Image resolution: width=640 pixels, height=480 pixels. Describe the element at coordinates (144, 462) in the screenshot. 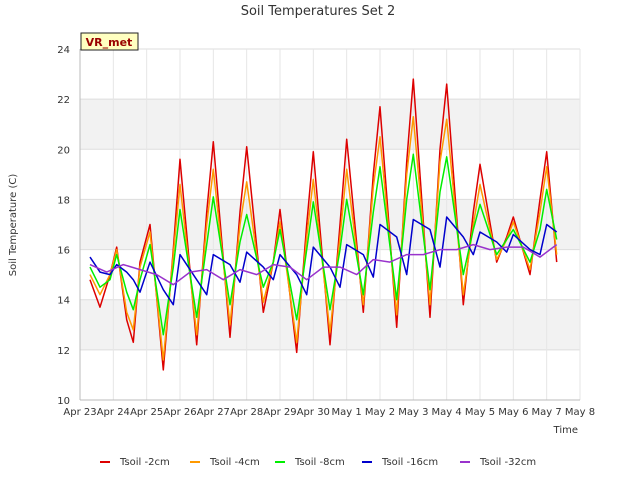

I see `legend-label: Tsoil -2cm` at that location.